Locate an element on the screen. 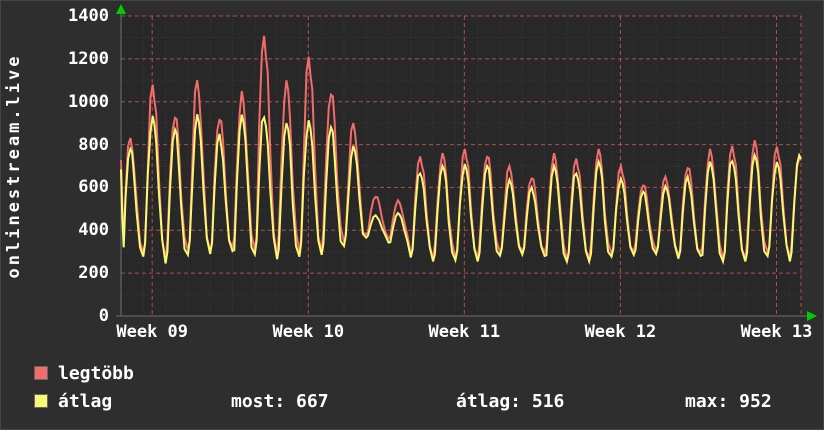  y-axis-arrow is located at coordinates (121, 9).